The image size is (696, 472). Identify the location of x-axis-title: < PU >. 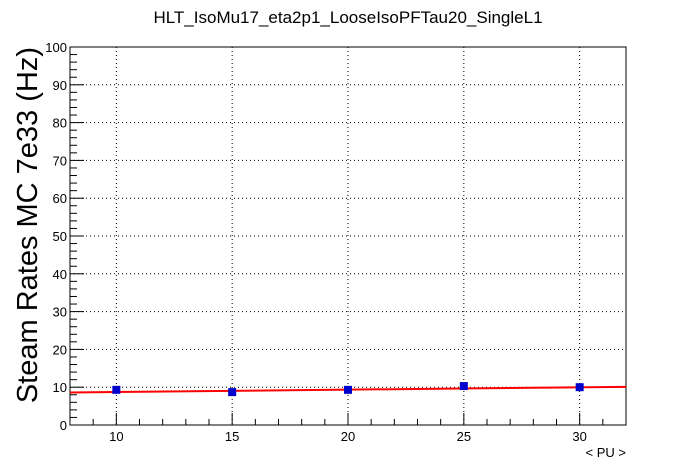
(606, 452).